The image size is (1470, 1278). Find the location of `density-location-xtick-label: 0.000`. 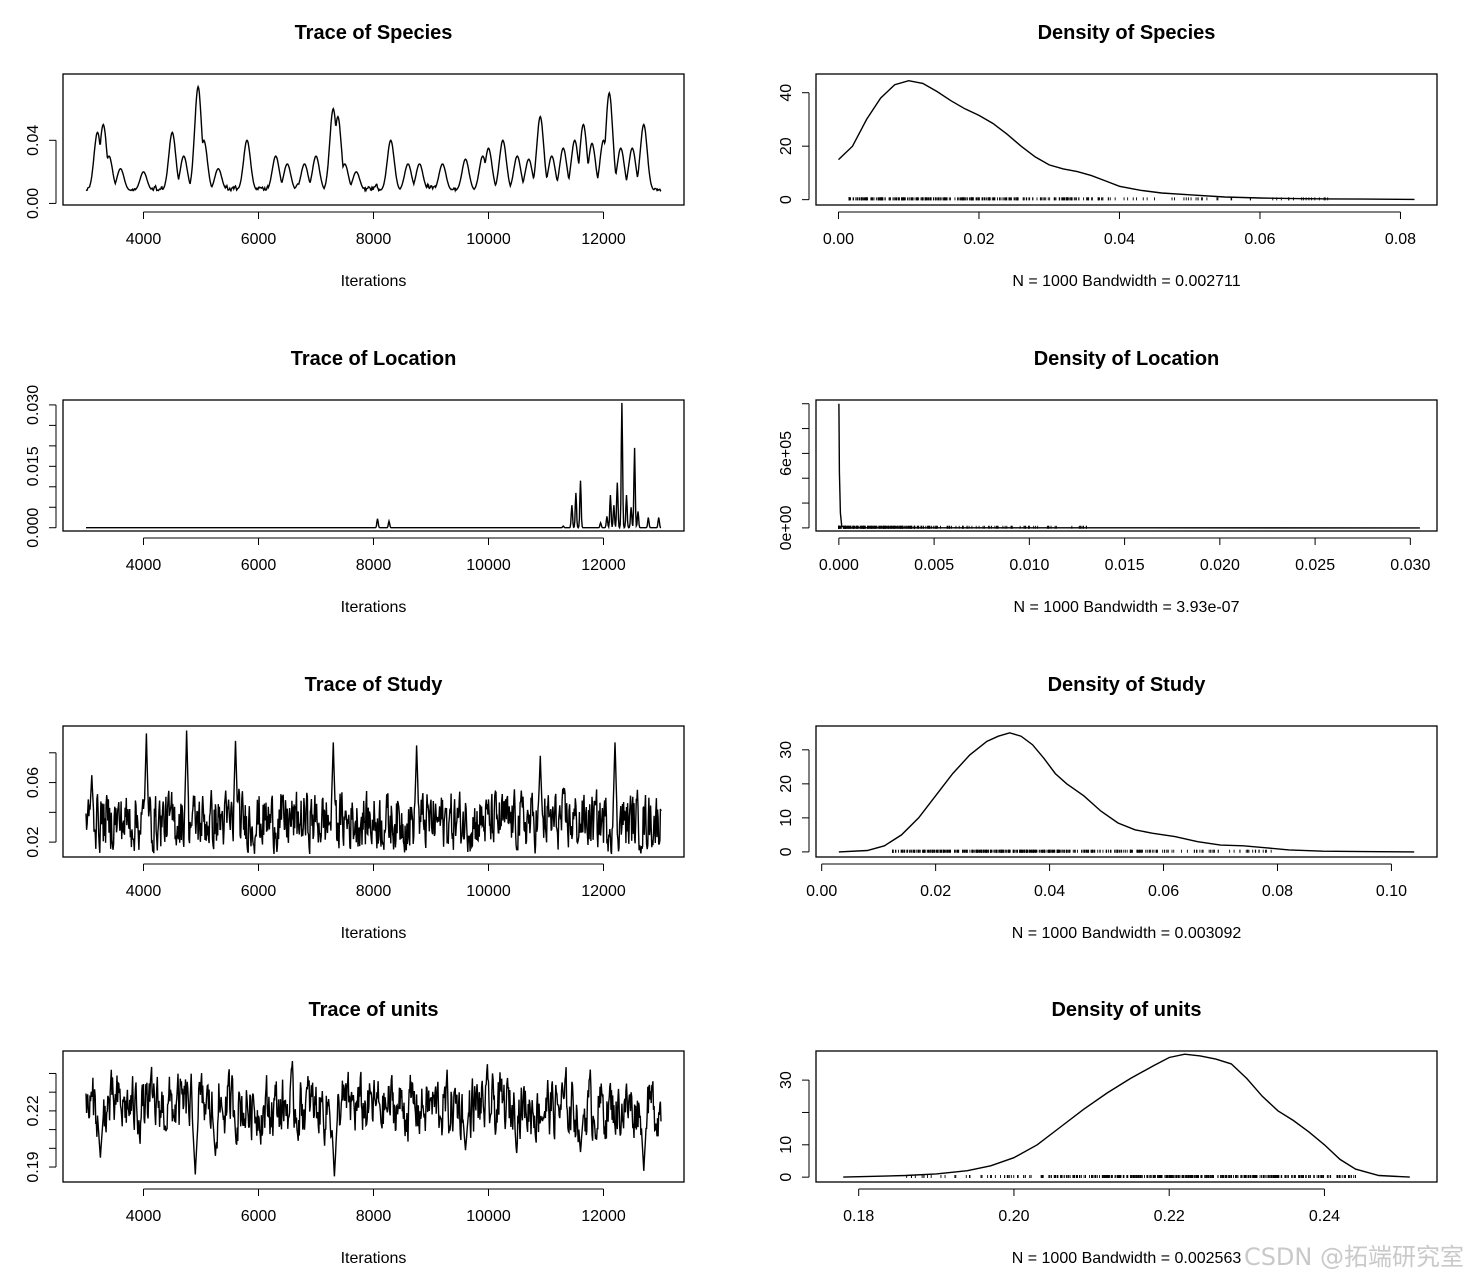

density-location-xtick-label: 0.000 is located at coordinates (839, 565).